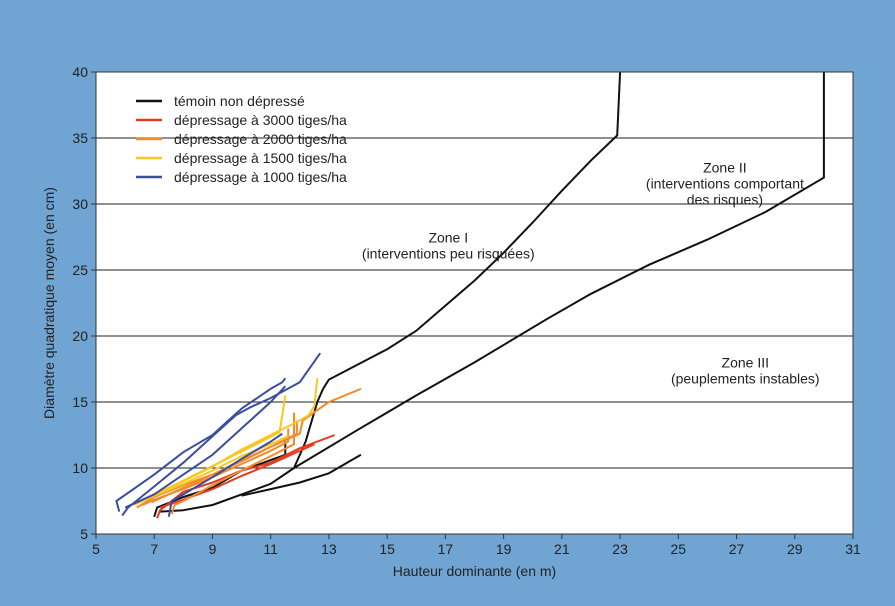  I want to click on y-axis: 5 10 15 20 25 30 35 40, so click(84, 303).